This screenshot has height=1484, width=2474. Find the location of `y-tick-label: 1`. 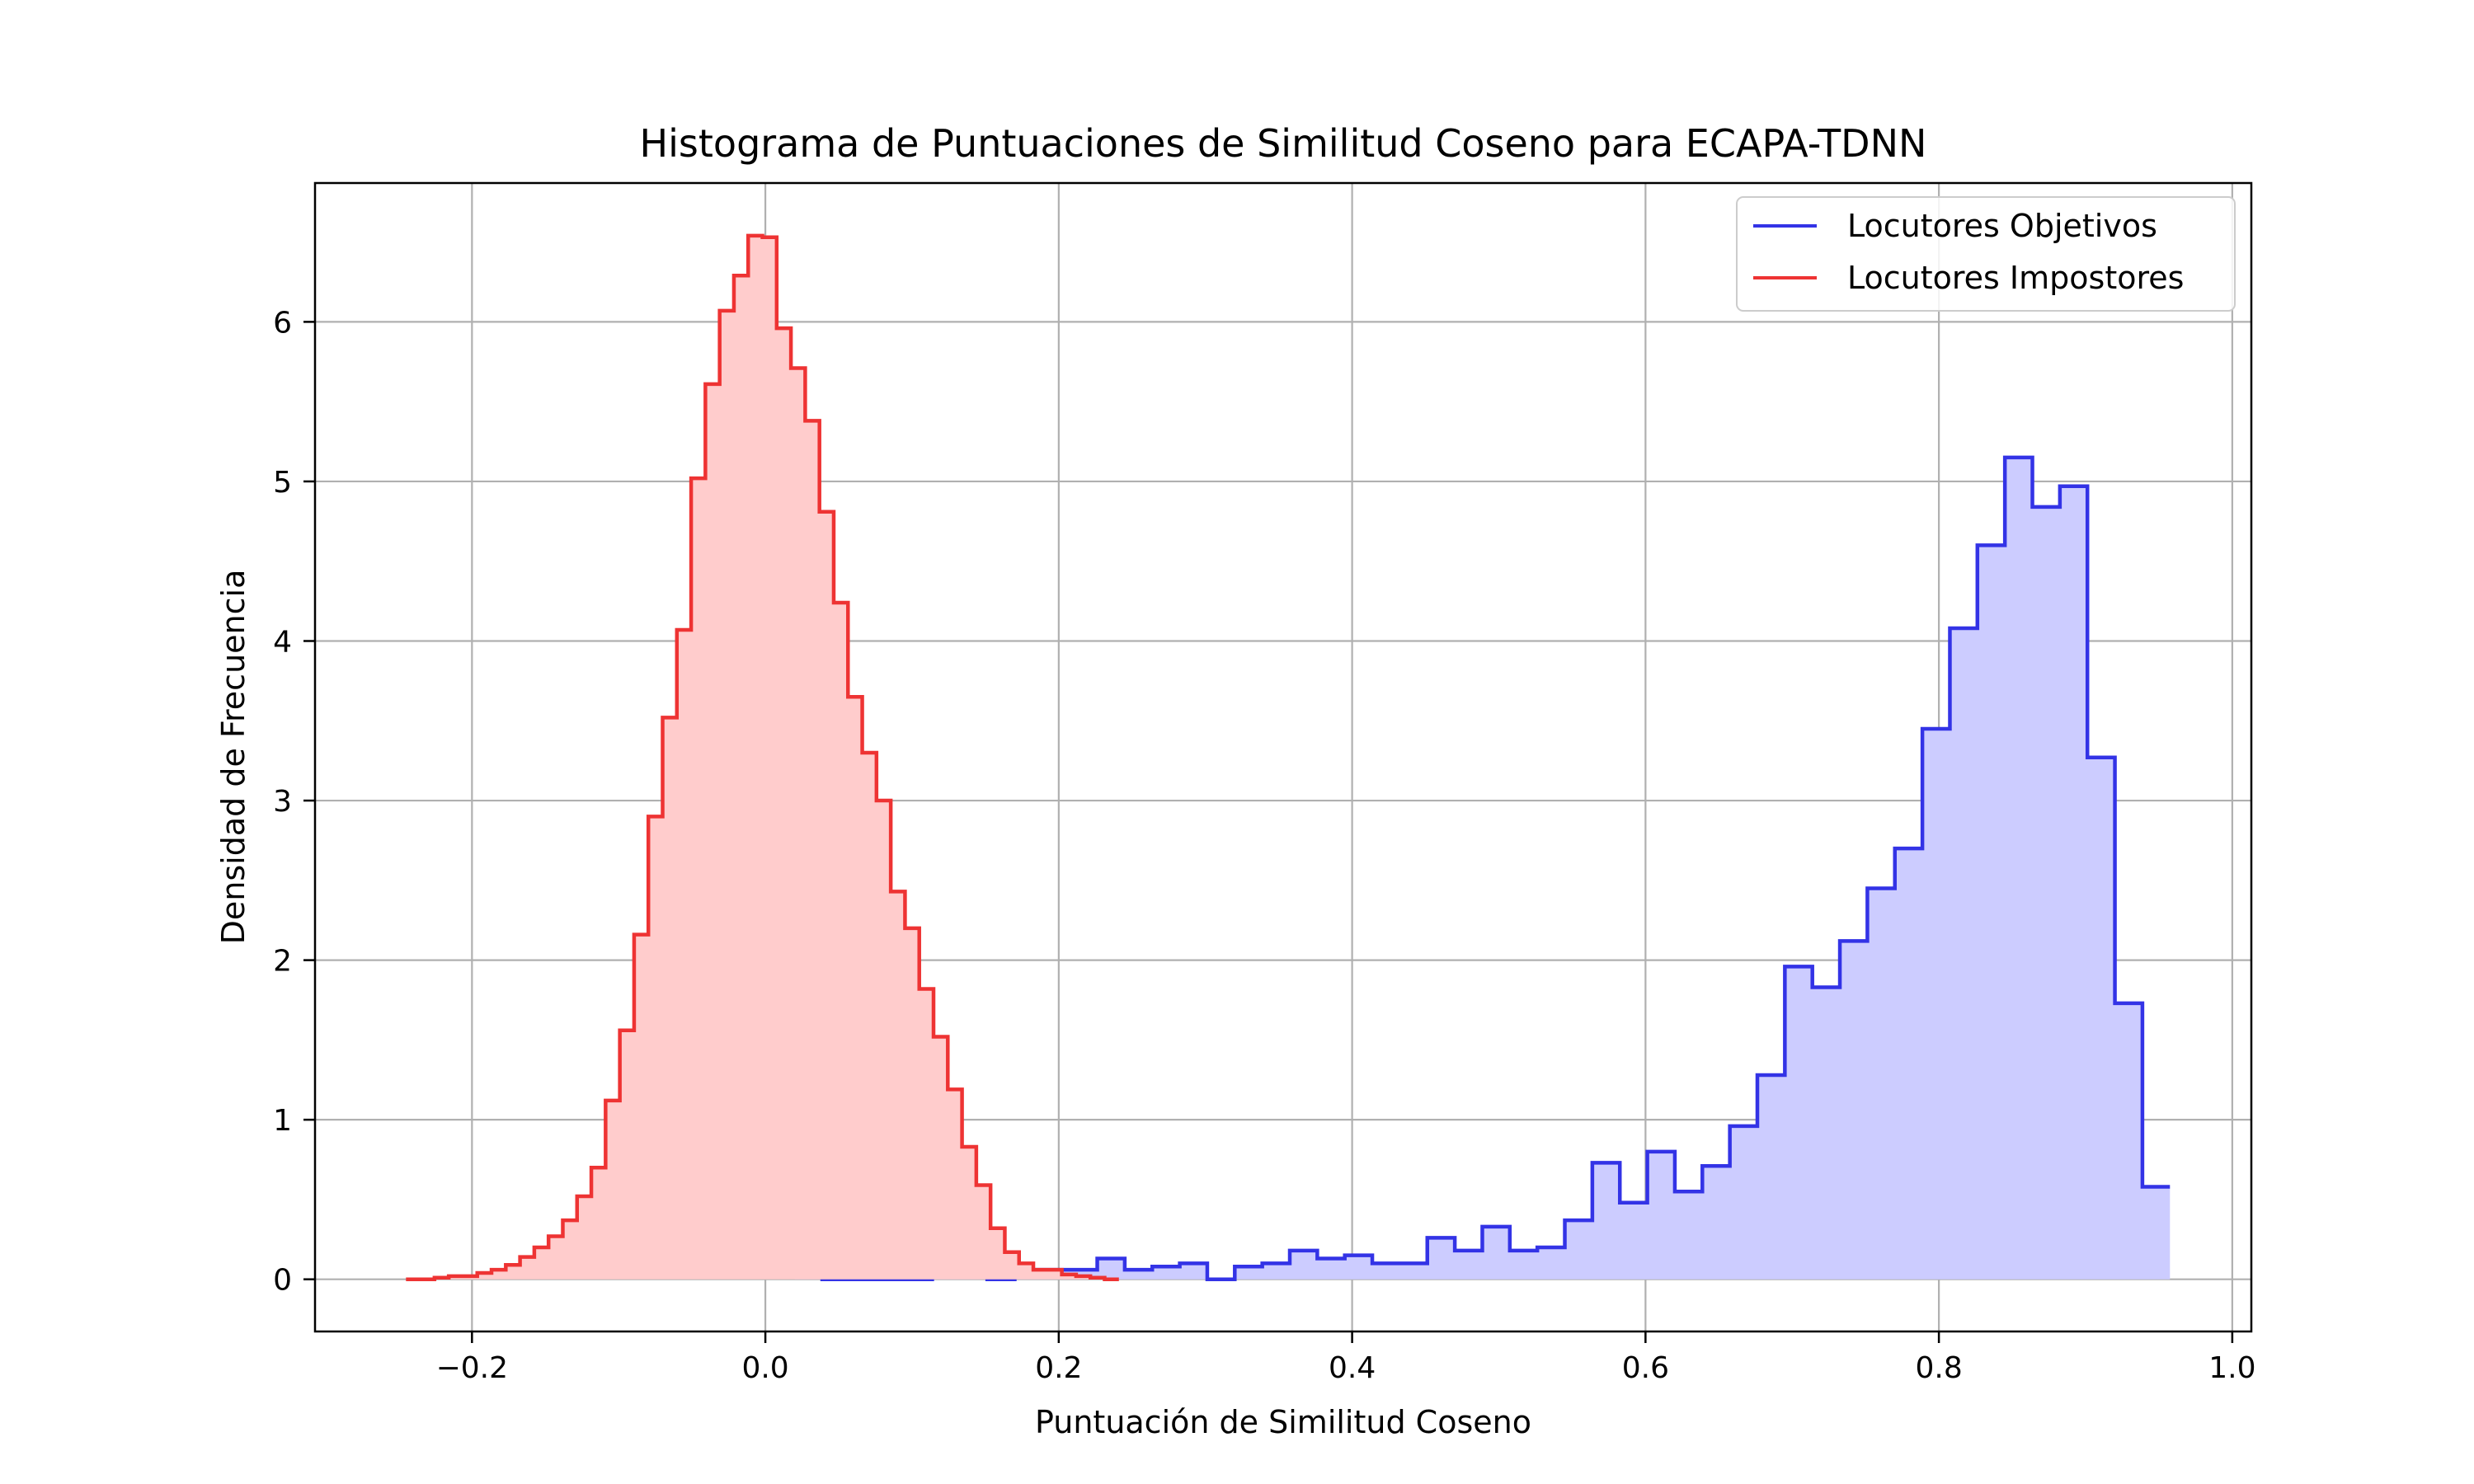

y-tick-label: 1 is located at coordinates (282, 1121).